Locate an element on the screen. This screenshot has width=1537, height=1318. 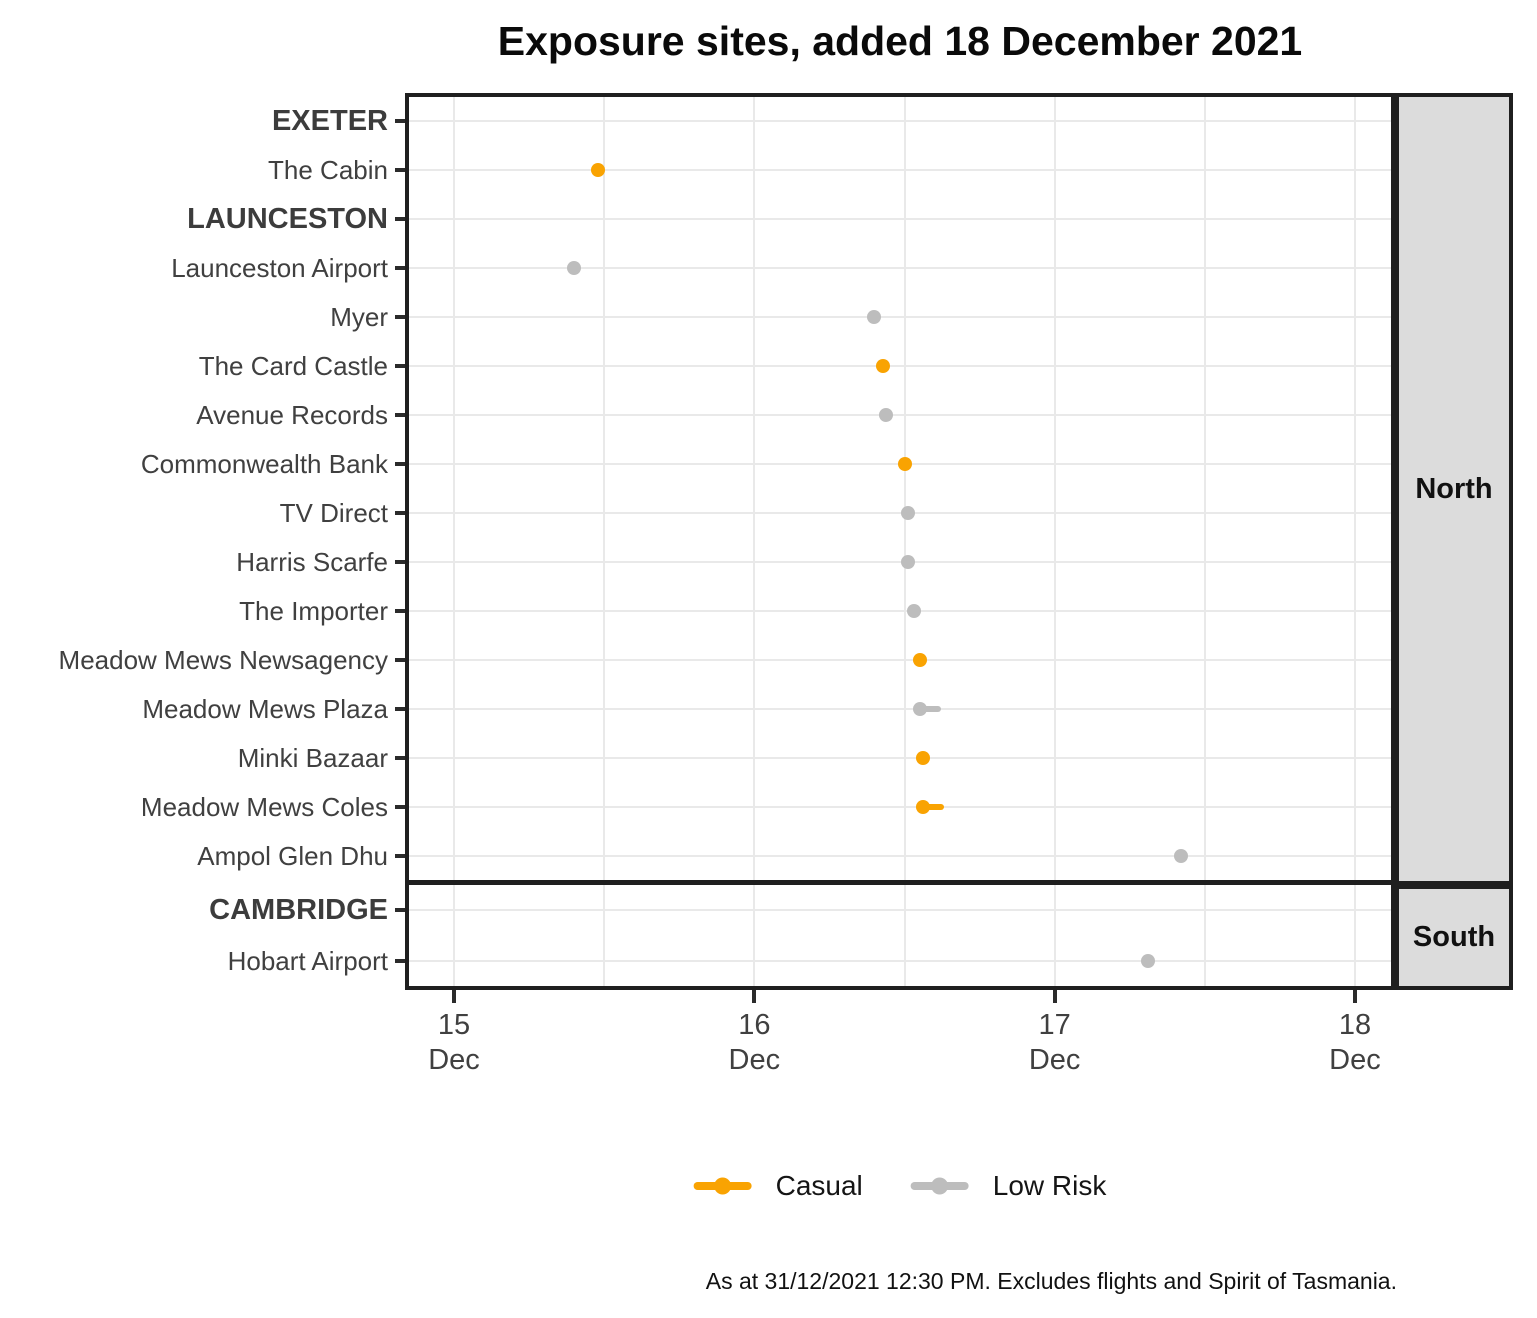
exposure-window-meadow-mews-plaza is located at coordinates (930, 708).